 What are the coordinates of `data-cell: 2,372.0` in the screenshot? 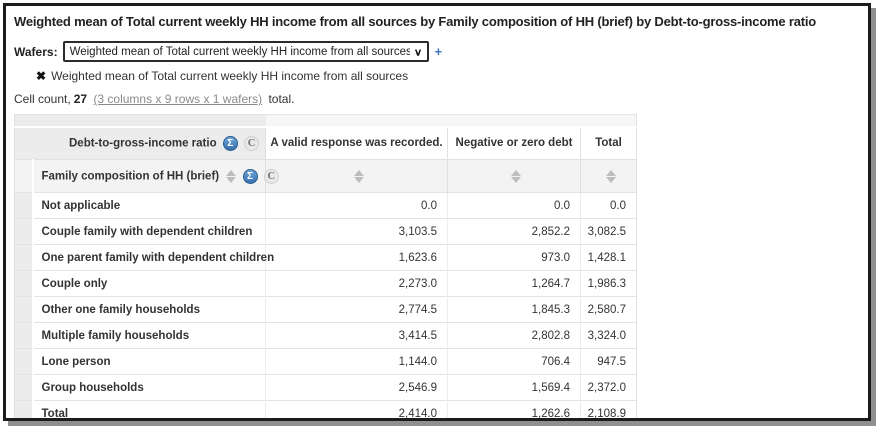 It's located at (608, 387).